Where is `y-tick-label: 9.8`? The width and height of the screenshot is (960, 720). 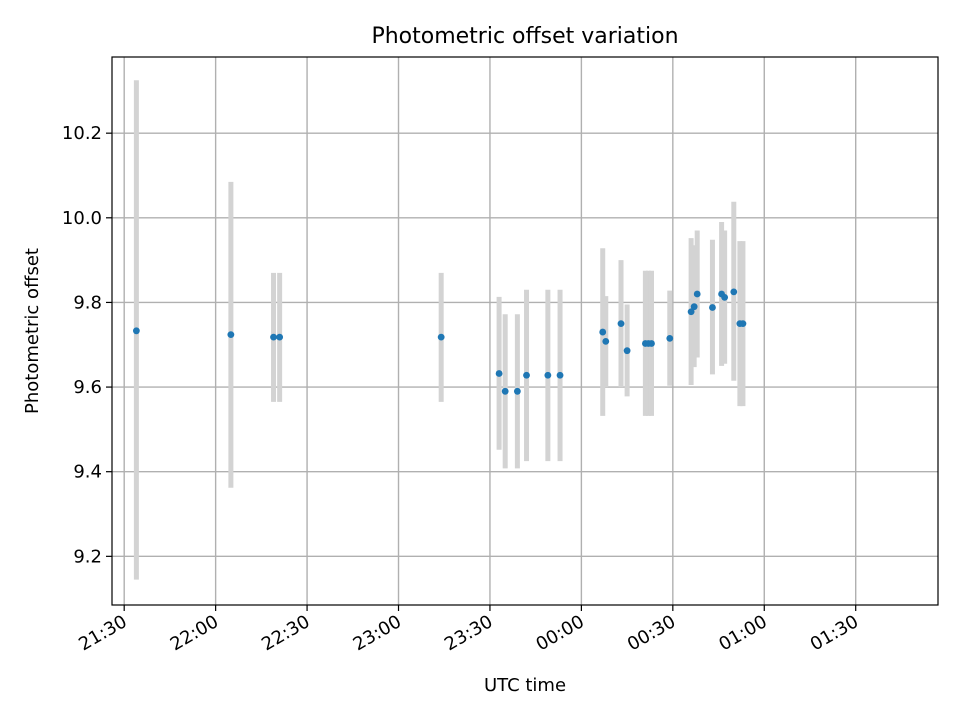
y-tick-label: 9.8 is located at coordinates (87, 302).